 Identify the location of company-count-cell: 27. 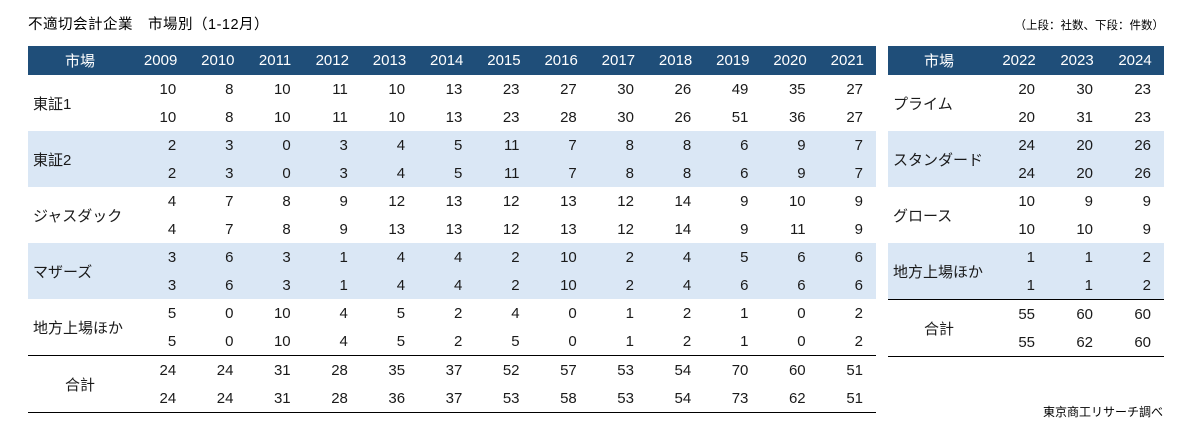
(568, 89).